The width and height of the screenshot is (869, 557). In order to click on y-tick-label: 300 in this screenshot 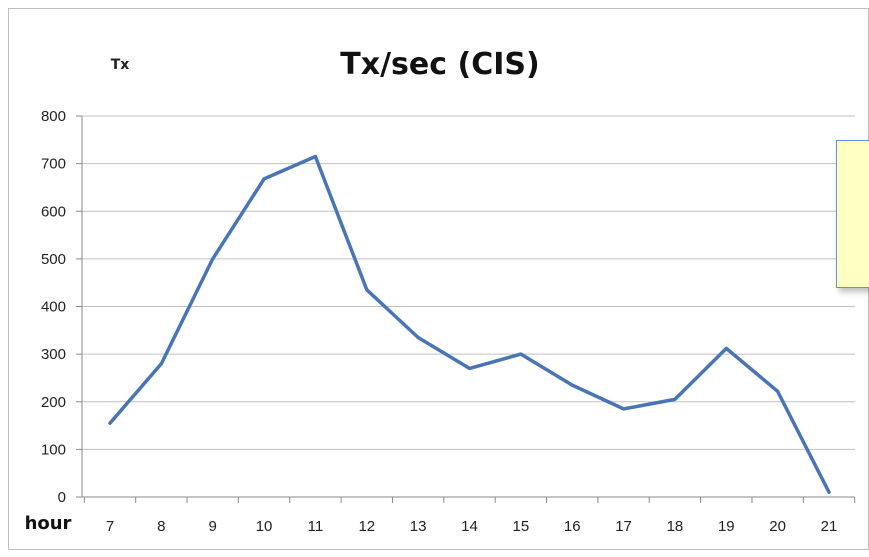, I will do `click(53, 354)`.